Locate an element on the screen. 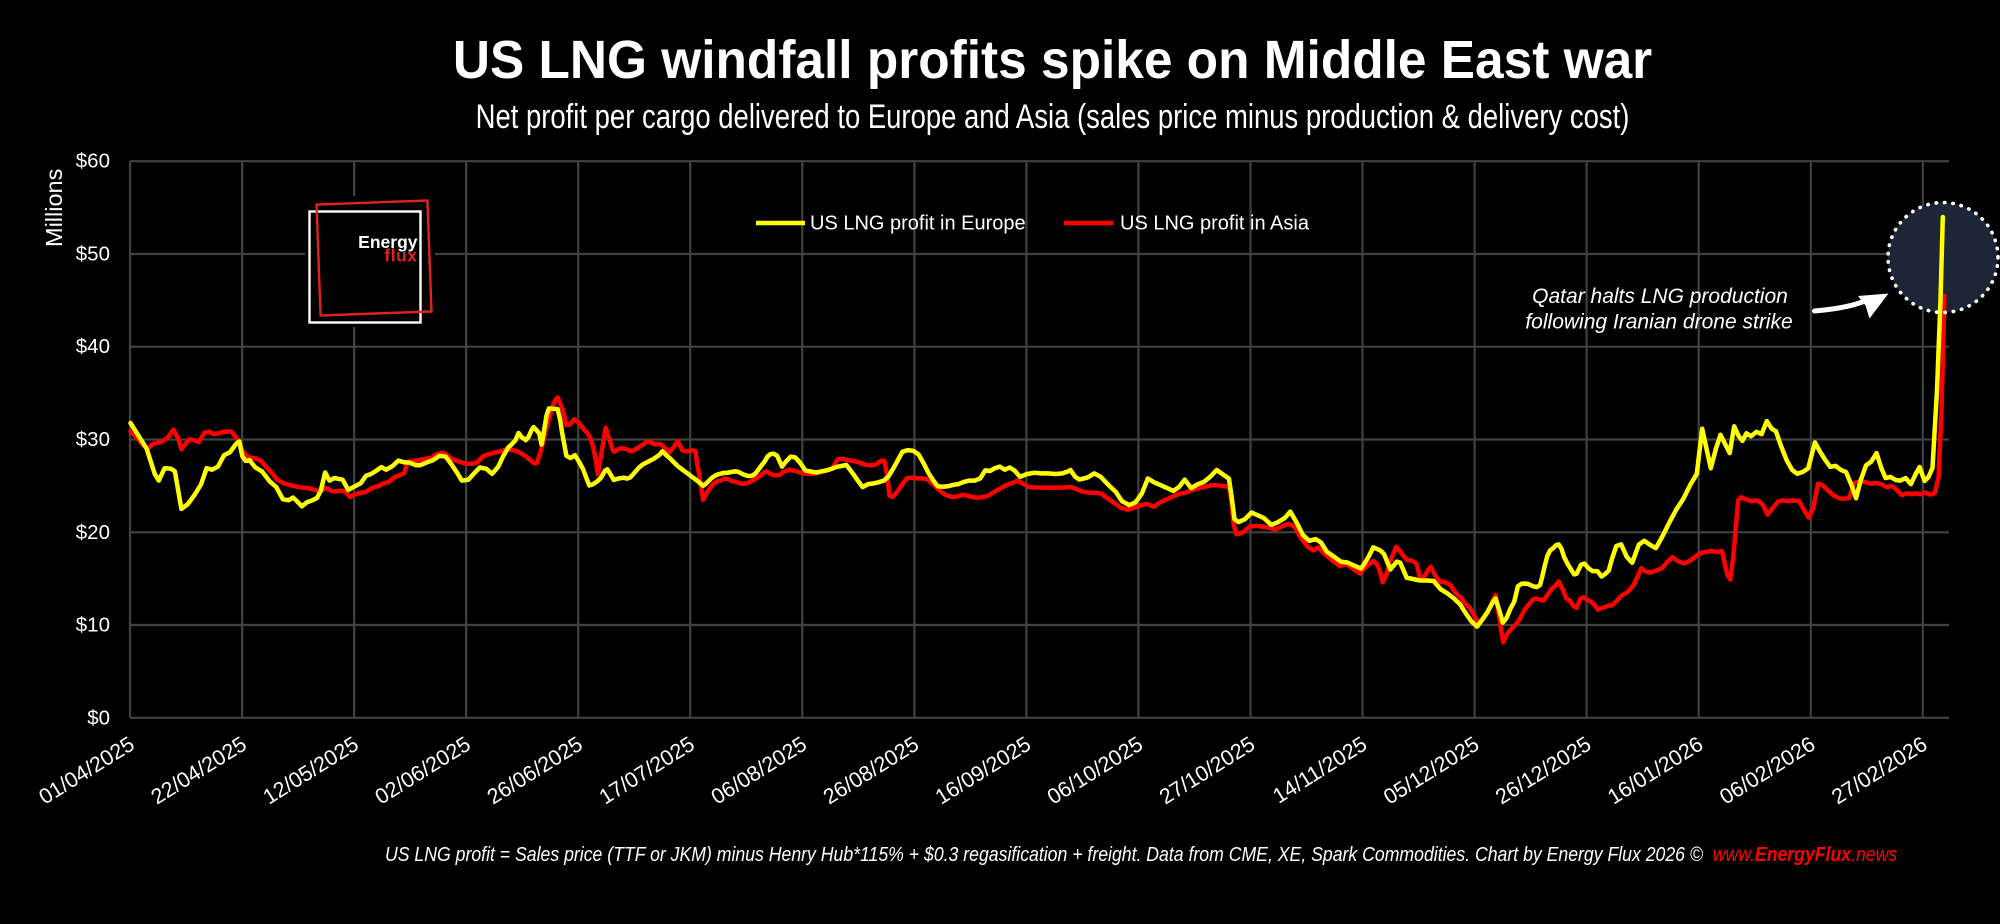 The height and width of the screenshot is (924, 2000). svg-text: $10 is located at coordinates (93, 625).